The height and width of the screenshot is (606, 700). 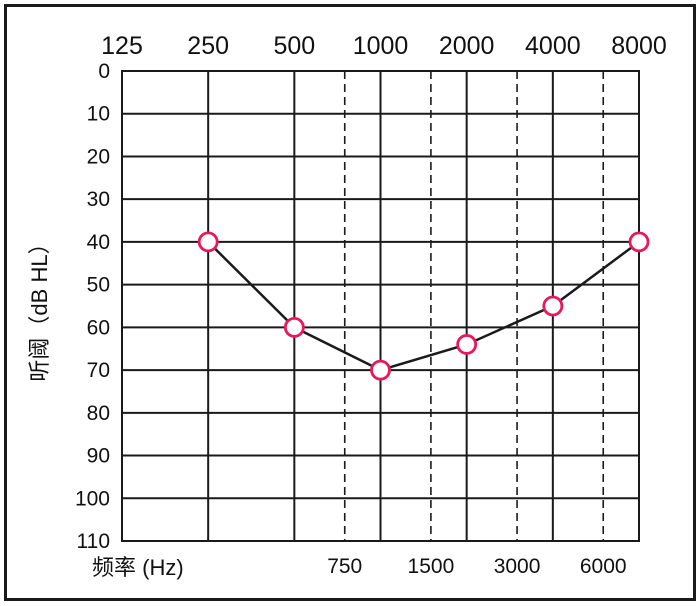 I want to click on x-tick-top-label: 8000, so click(x=639, y=46).